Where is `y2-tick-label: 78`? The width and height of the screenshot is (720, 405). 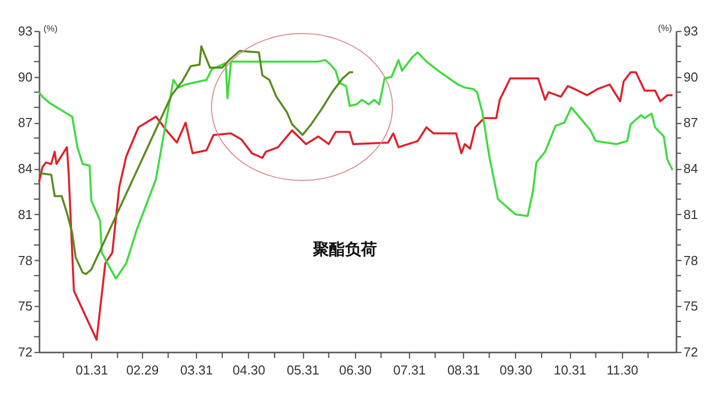
y2-tick-label: 78 is located at coordinates (691, 260).